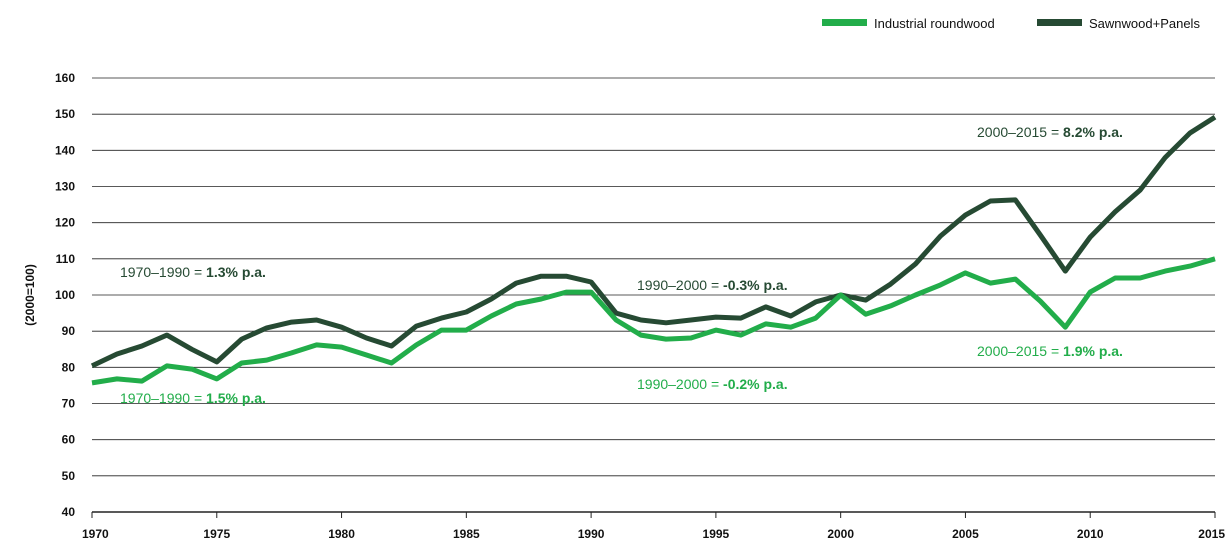 The height and width of the screenshot is (545, 1230). Describe the element at coordinates (755, 285) in the screenshot. I see `annotation-emphasis: -0.3% p.a.` at that location.